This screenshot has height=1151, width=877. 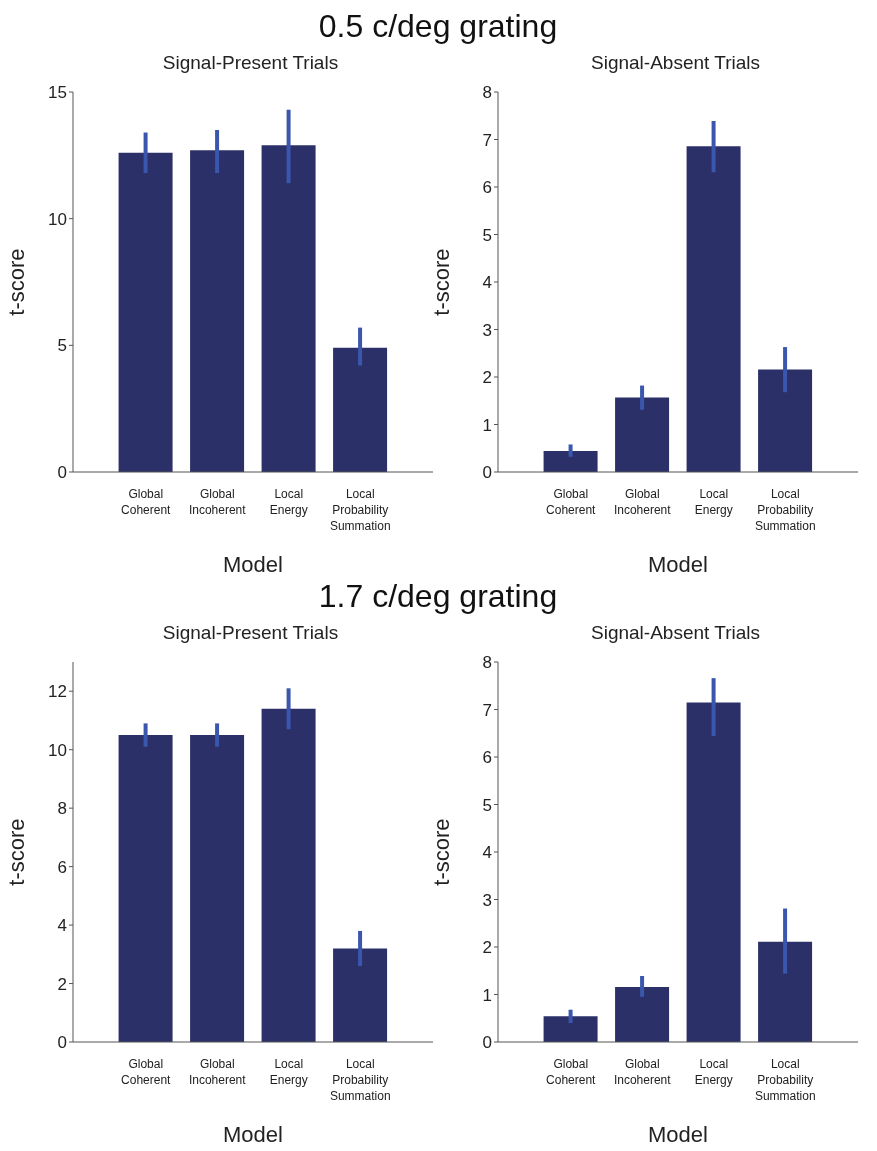 I want to click on y-tick-label: 12, so click(x=57, y=692).